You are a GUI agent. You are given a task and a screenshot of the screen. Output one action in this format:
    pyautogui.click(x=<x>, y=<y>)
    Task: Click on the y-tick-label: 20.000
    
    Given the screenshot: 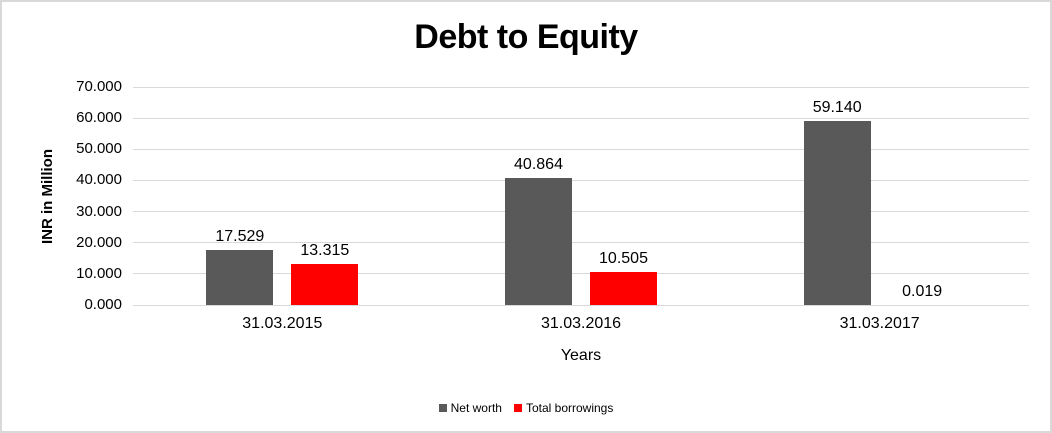 What is the action you would take?
    pyautogui.click(x=99, y=242)
    